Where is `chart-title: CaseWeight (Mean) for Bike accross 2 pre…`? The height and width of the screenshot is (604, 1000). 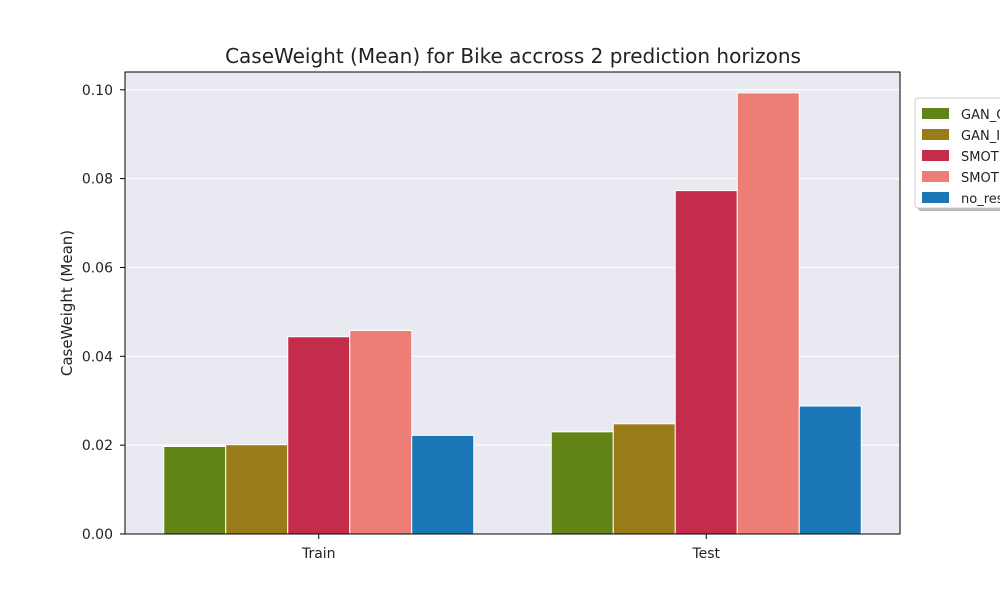 chart-title: CaseWeight (Mean) for Bike accross 2 pre… is located at coordinates (513, 56).